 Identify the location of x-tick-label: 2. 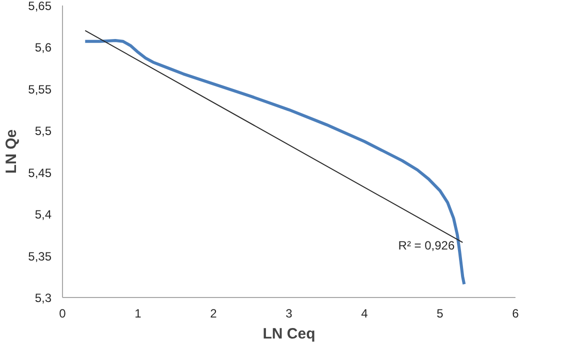
(214, 313).